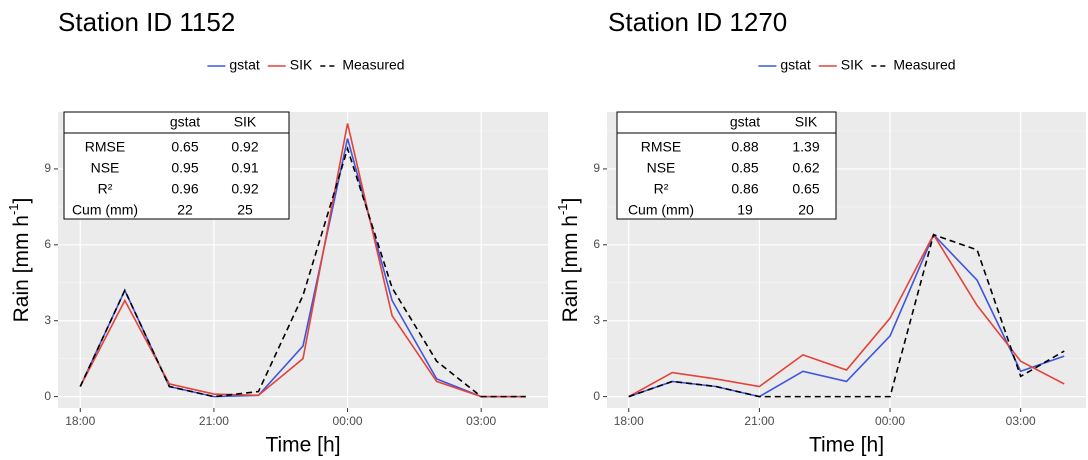 This screenshot has width=1088, height=460. I want to click on stats-cell: 0.85, so click(744, 168).